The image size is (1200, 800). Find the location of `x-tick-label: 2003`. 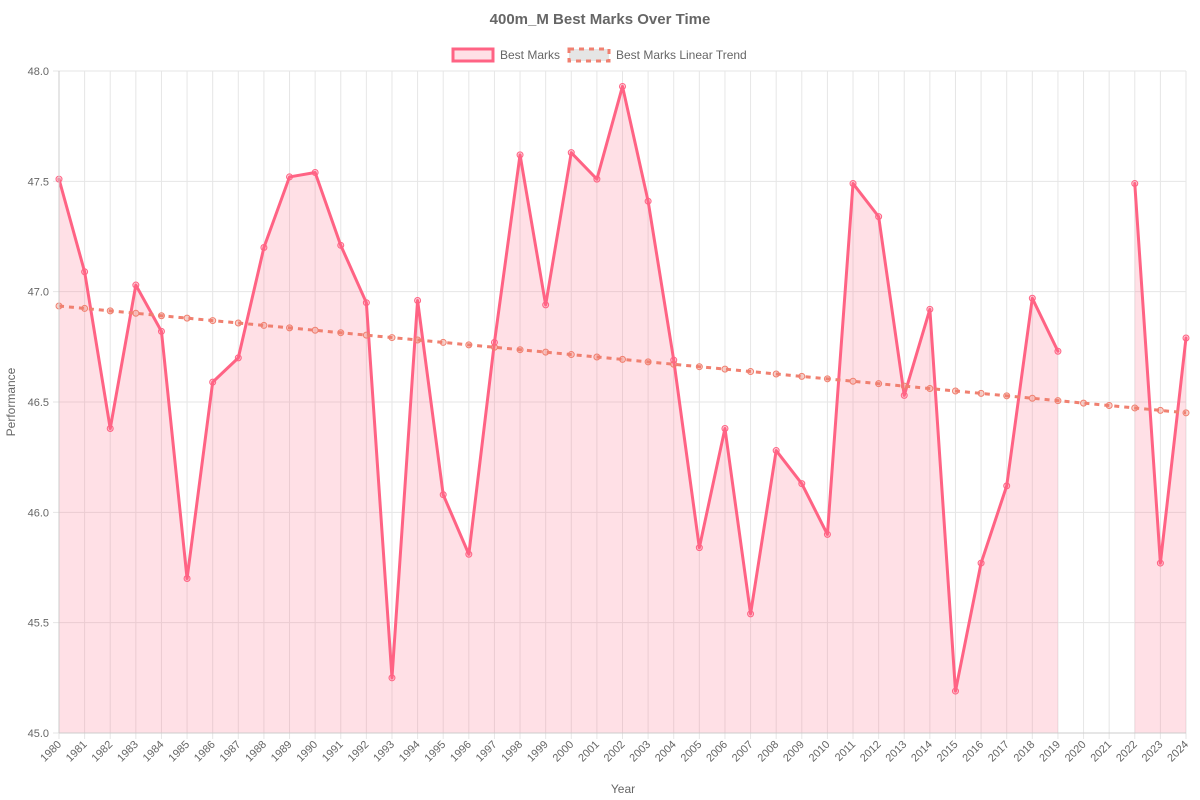

x-tick-label: 2003 is located at coordinates (640, 752).